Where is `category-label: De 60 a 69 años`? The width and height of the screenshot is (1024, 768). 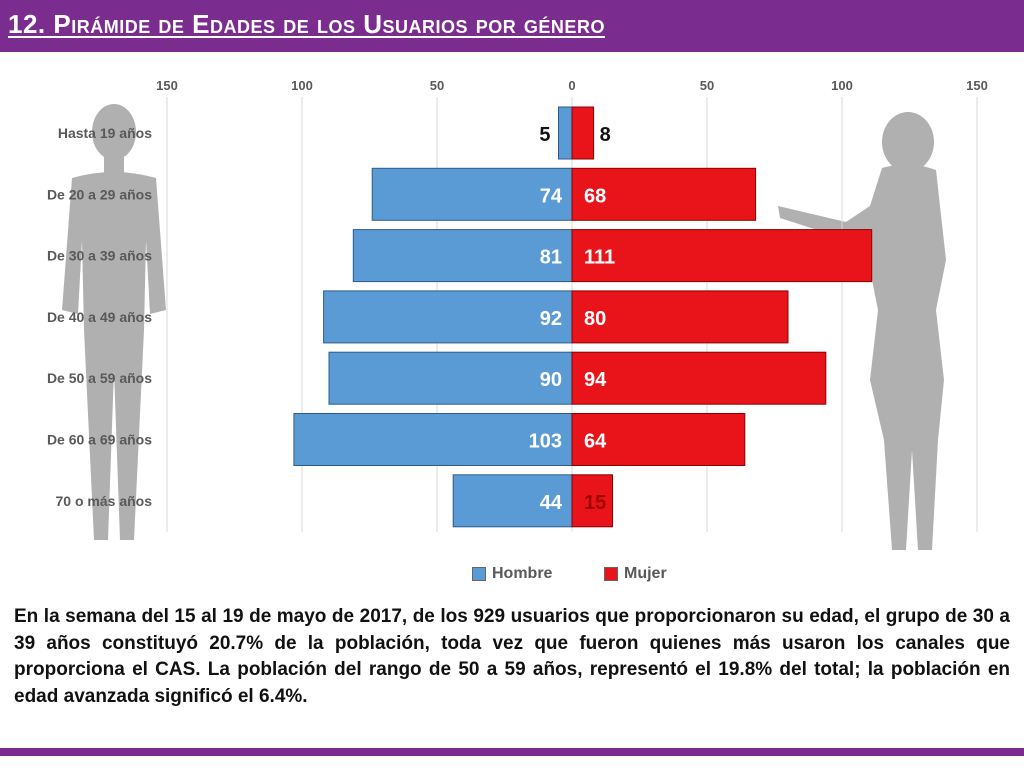 category-label: De 60 a 69 años is located at coordinates (99, 440).